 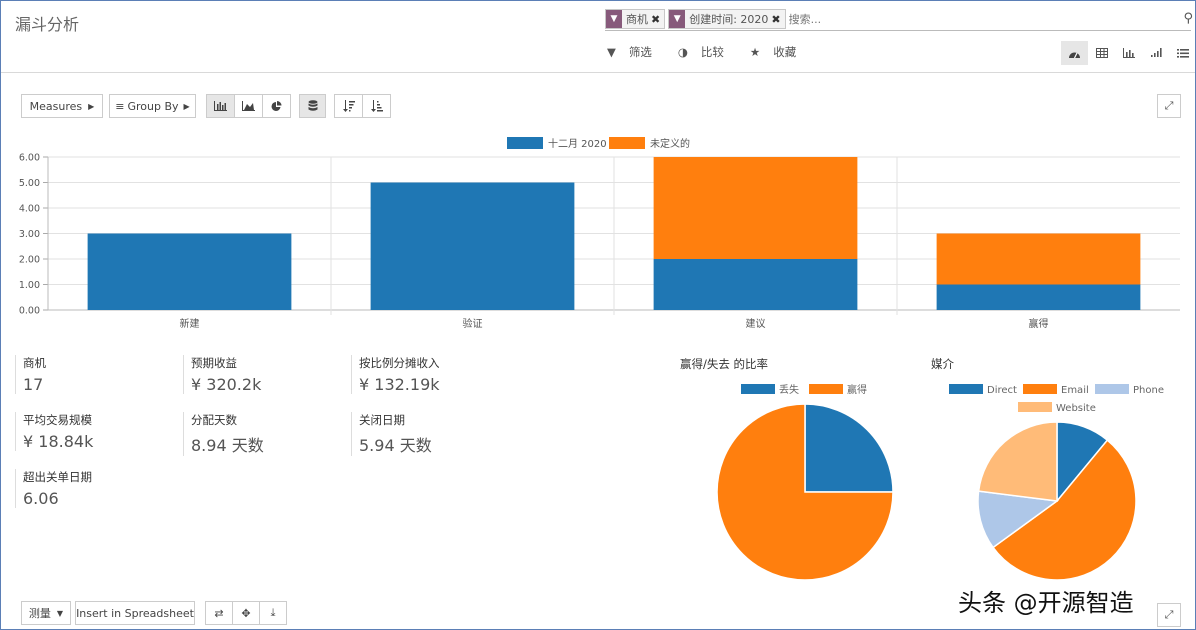 What do you see at coordinates (39, 613) in the screenshot?
I see `measure-label: 测量` at bounding box center [39, 613].